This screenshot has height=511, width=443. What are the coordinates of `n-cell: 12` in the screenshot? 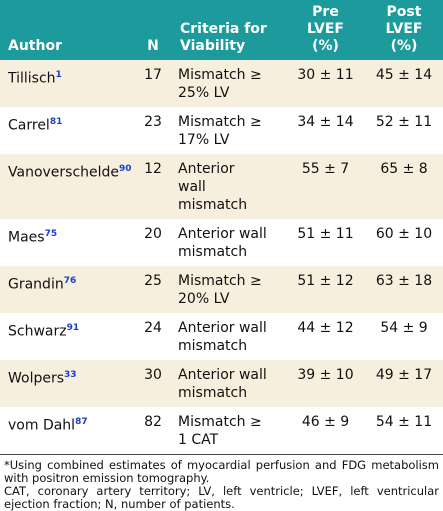 It's located at (153, 186).